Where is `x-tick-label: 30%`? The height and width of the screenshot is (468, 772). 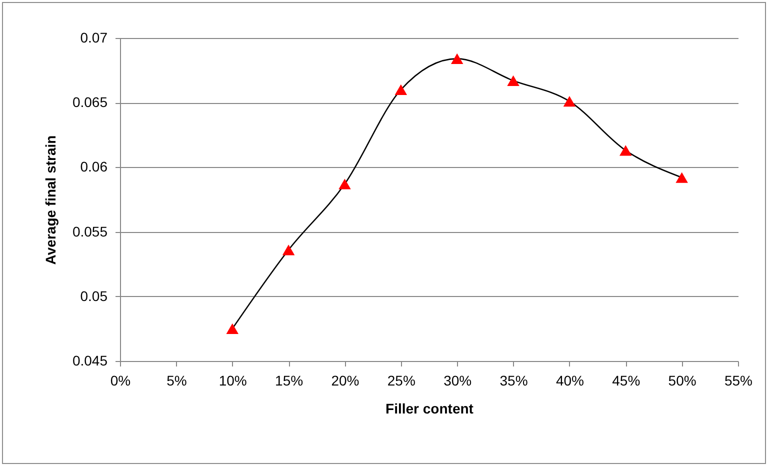 x-tick-label: 30% is located at coordinates (458, 380).